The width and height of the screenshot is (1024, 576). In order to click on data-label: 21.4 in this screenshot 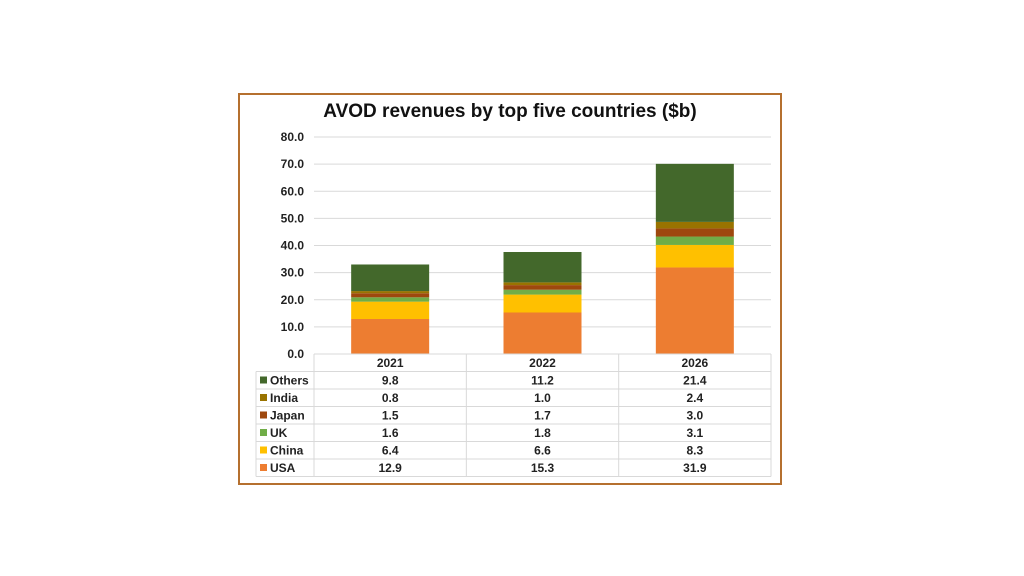, I will do `click(695, 381)`.